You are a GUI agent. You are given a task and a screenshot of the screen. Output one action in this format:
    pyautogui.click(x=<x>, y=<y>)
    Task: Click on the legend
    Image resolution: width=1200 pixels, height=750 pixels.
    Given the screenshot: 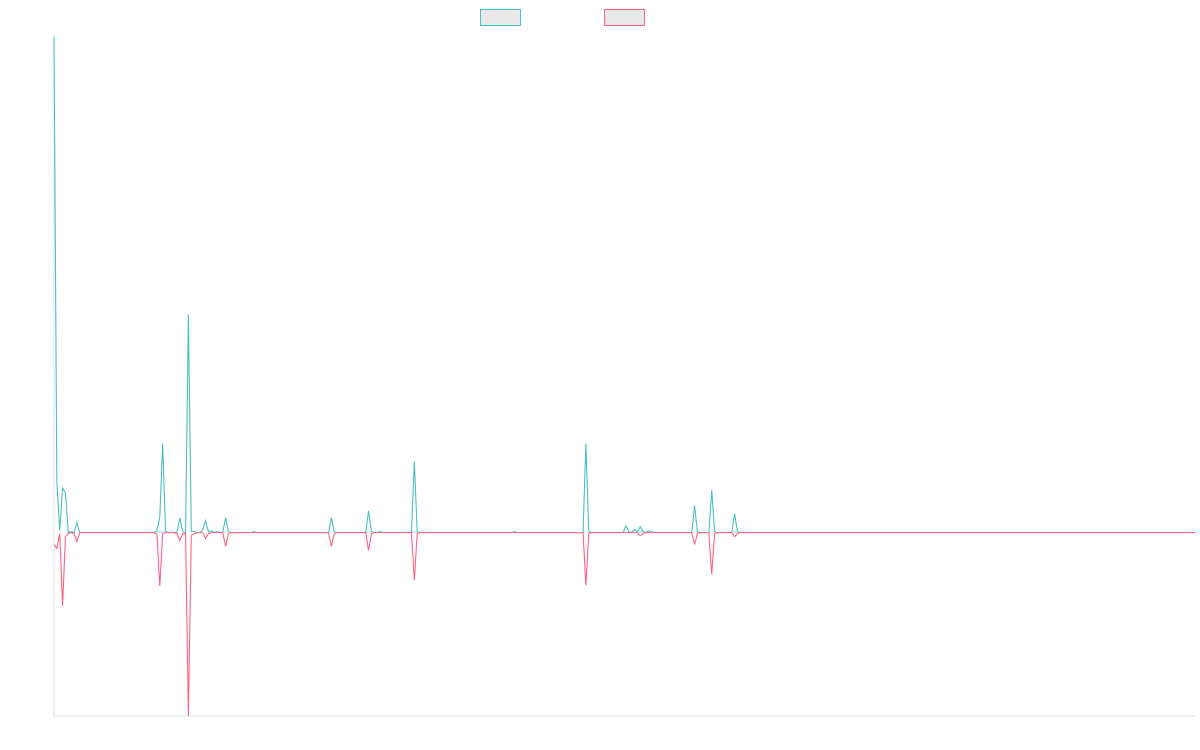 What is the action you would take?
    pyautogui.click(x=562, y=17)
    